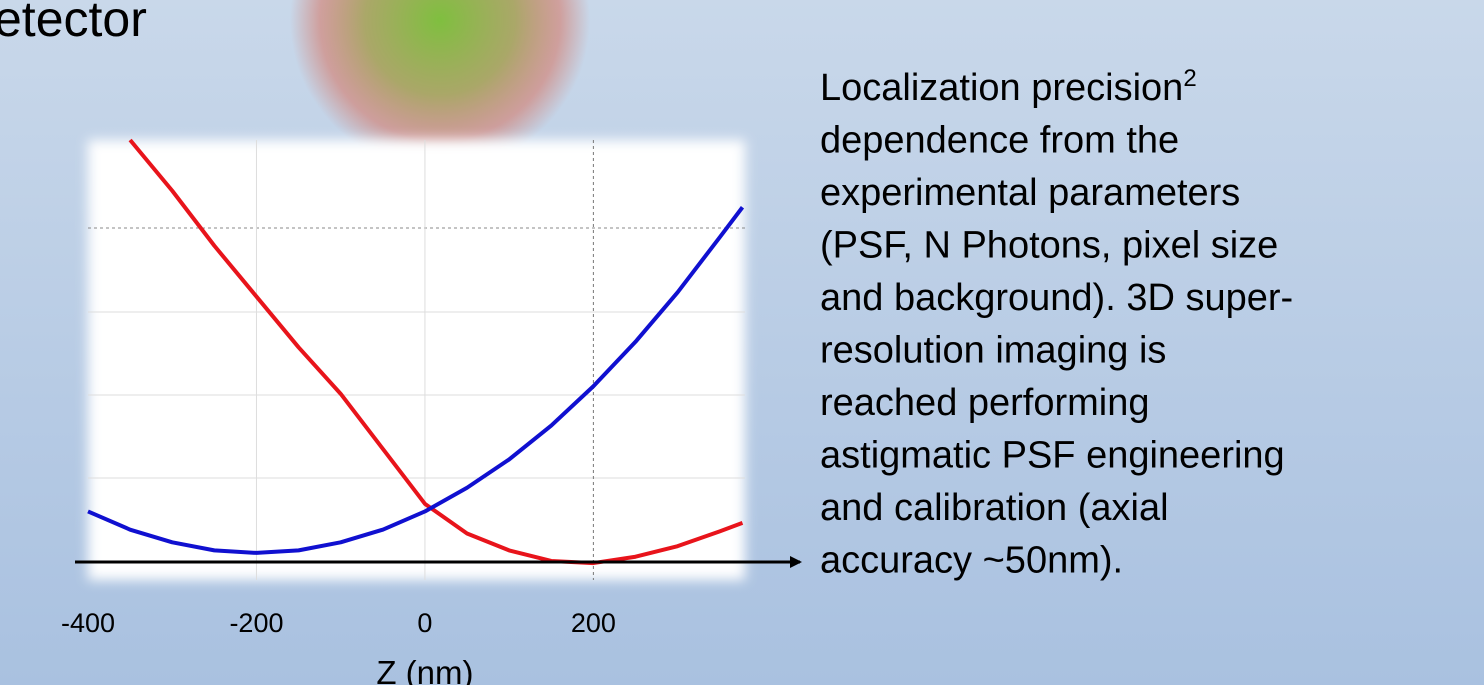 Image resolution: width=1484 pixels, height=685 pixels. I want to click on paragraph-line: experimental parameters, so click(1030, 193).